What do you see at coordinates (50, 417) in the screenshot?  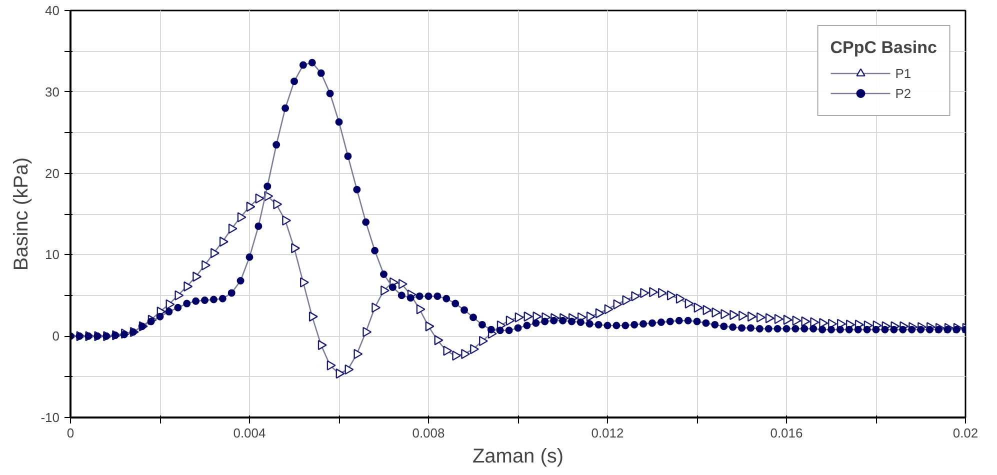 I see `y-tick-label: -10` at bounding box center [50, 417].